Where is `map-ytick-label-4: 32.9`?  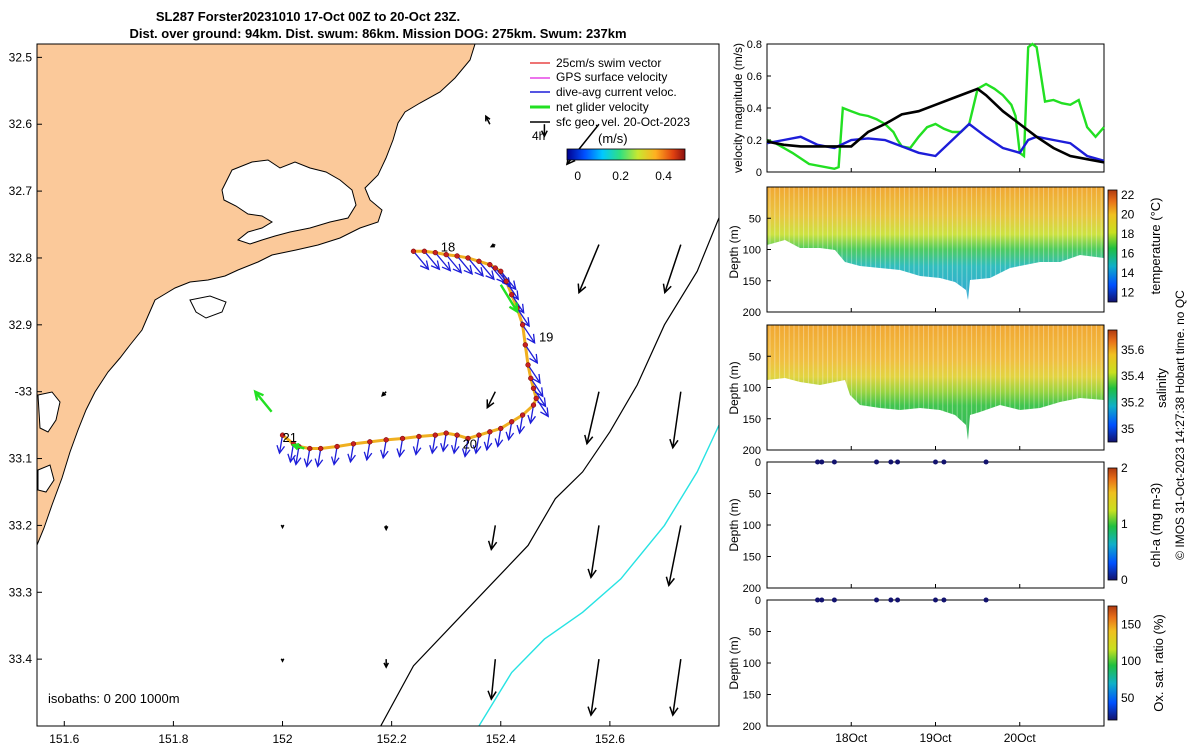
map-ytick-label-4: 32.9 is located at coordinates (21, 325).